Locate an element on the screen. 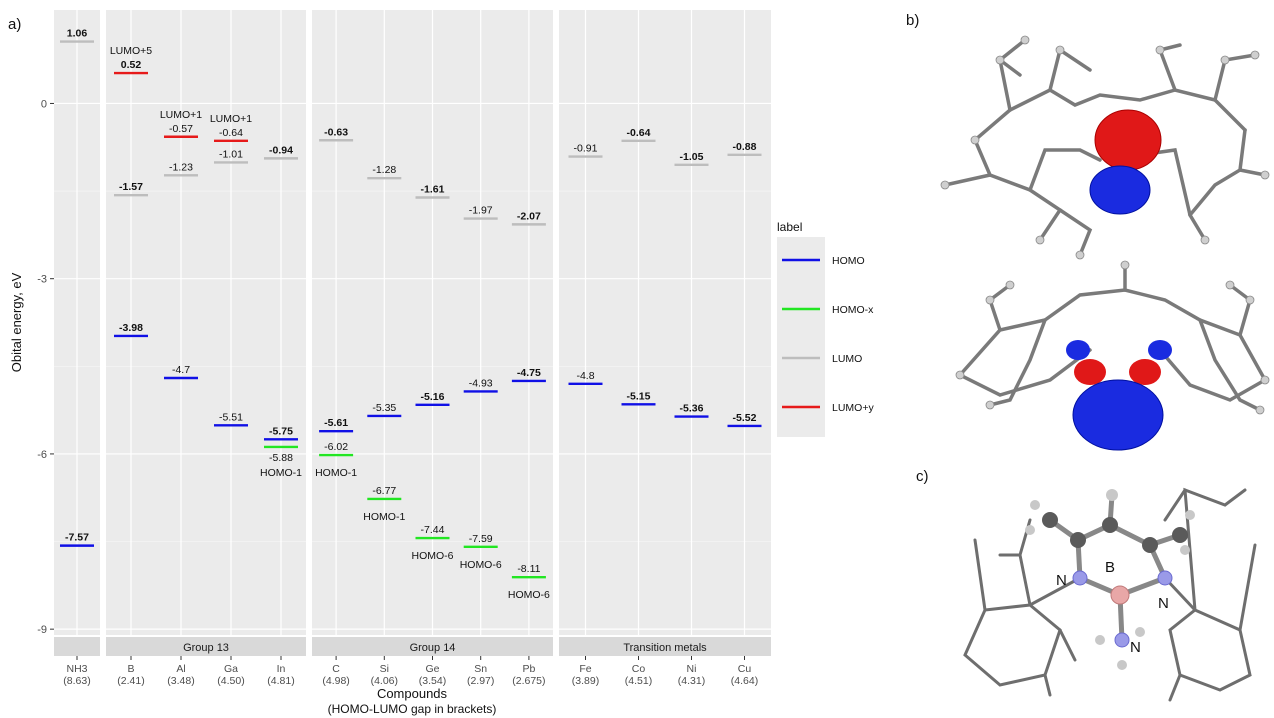 The height and width of the screenshot is (718, 1274). y-tick-label: -9 is located at coordinates (42, 630).